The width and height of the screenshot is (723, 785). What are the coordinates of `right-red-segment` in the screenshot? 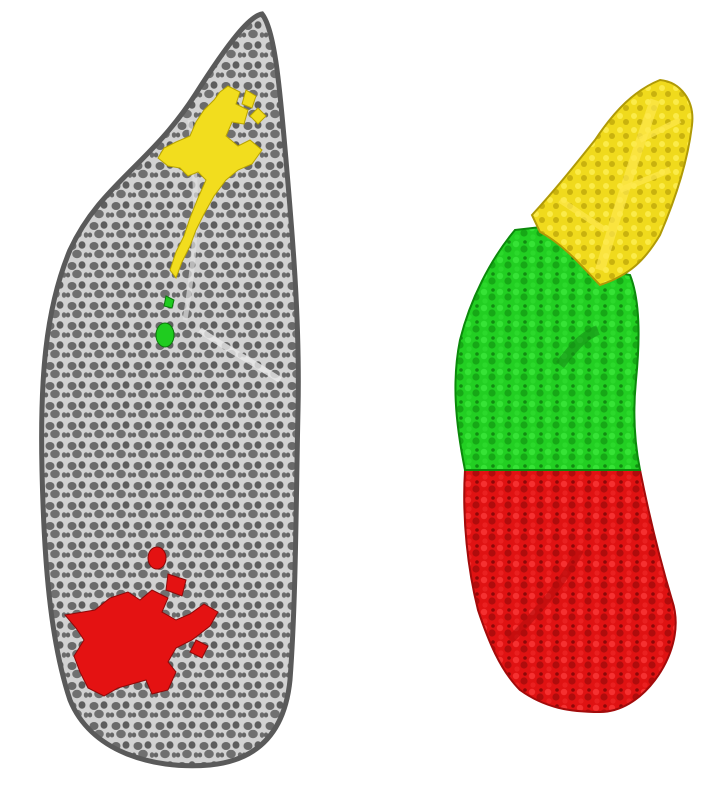 It's located at (570, 591).